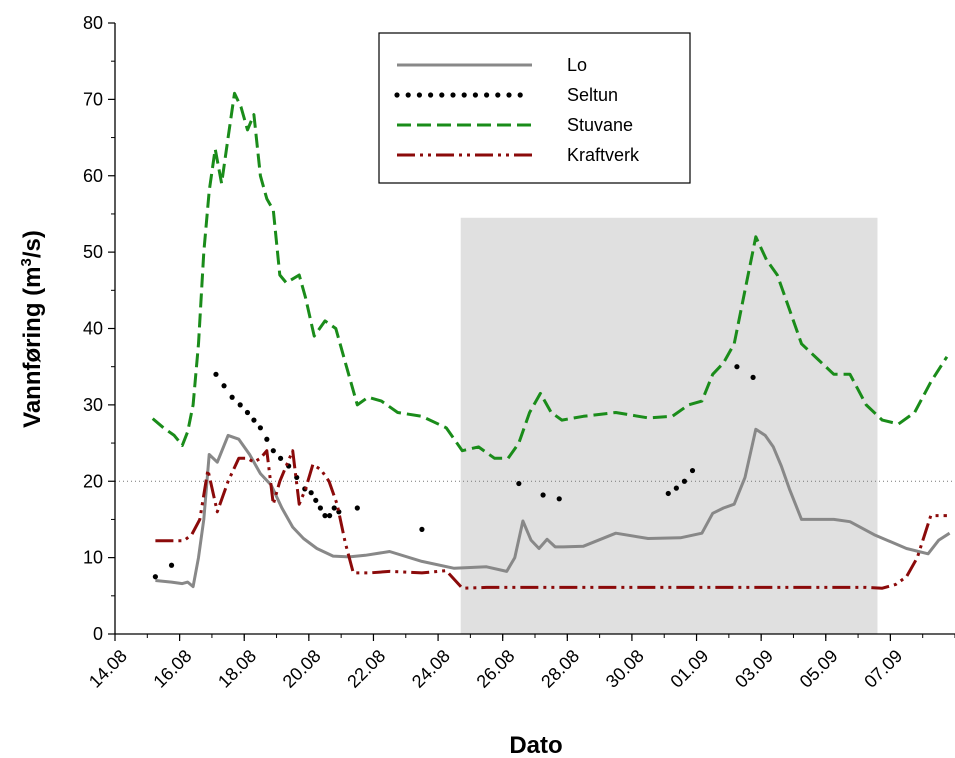  What do you see at coordinates (625, 669) in the screenshot?
I see `x-tick-label: 30.08` at bounding box center [625, 669].